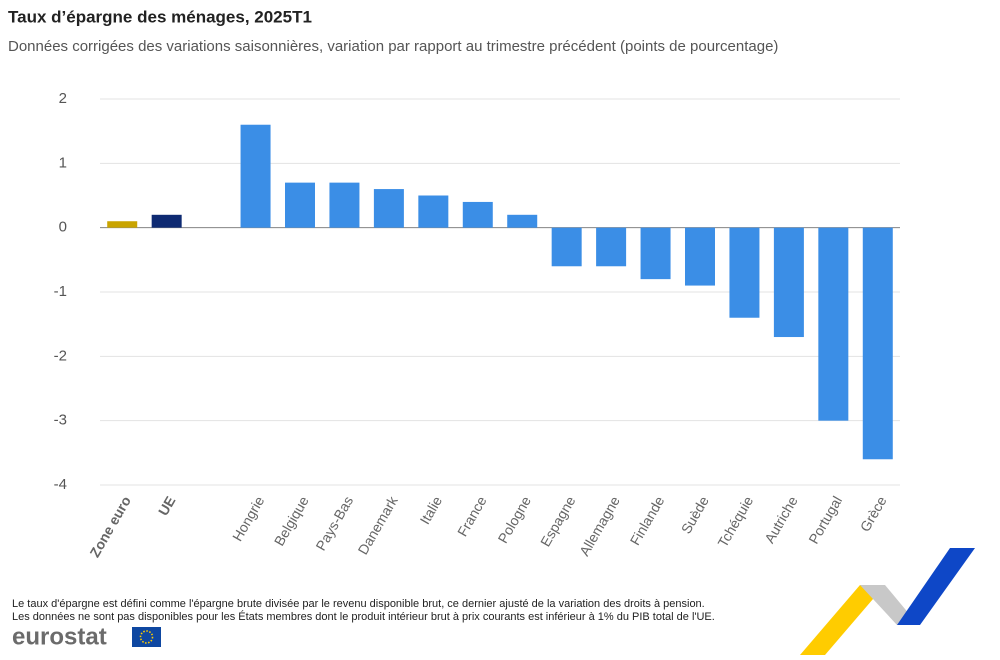 This screenshot has width=1000, height=660. Describe the element at coordinates (599, 525) in the screenshot. I see `x-tick-label: Allemagne` at that location.